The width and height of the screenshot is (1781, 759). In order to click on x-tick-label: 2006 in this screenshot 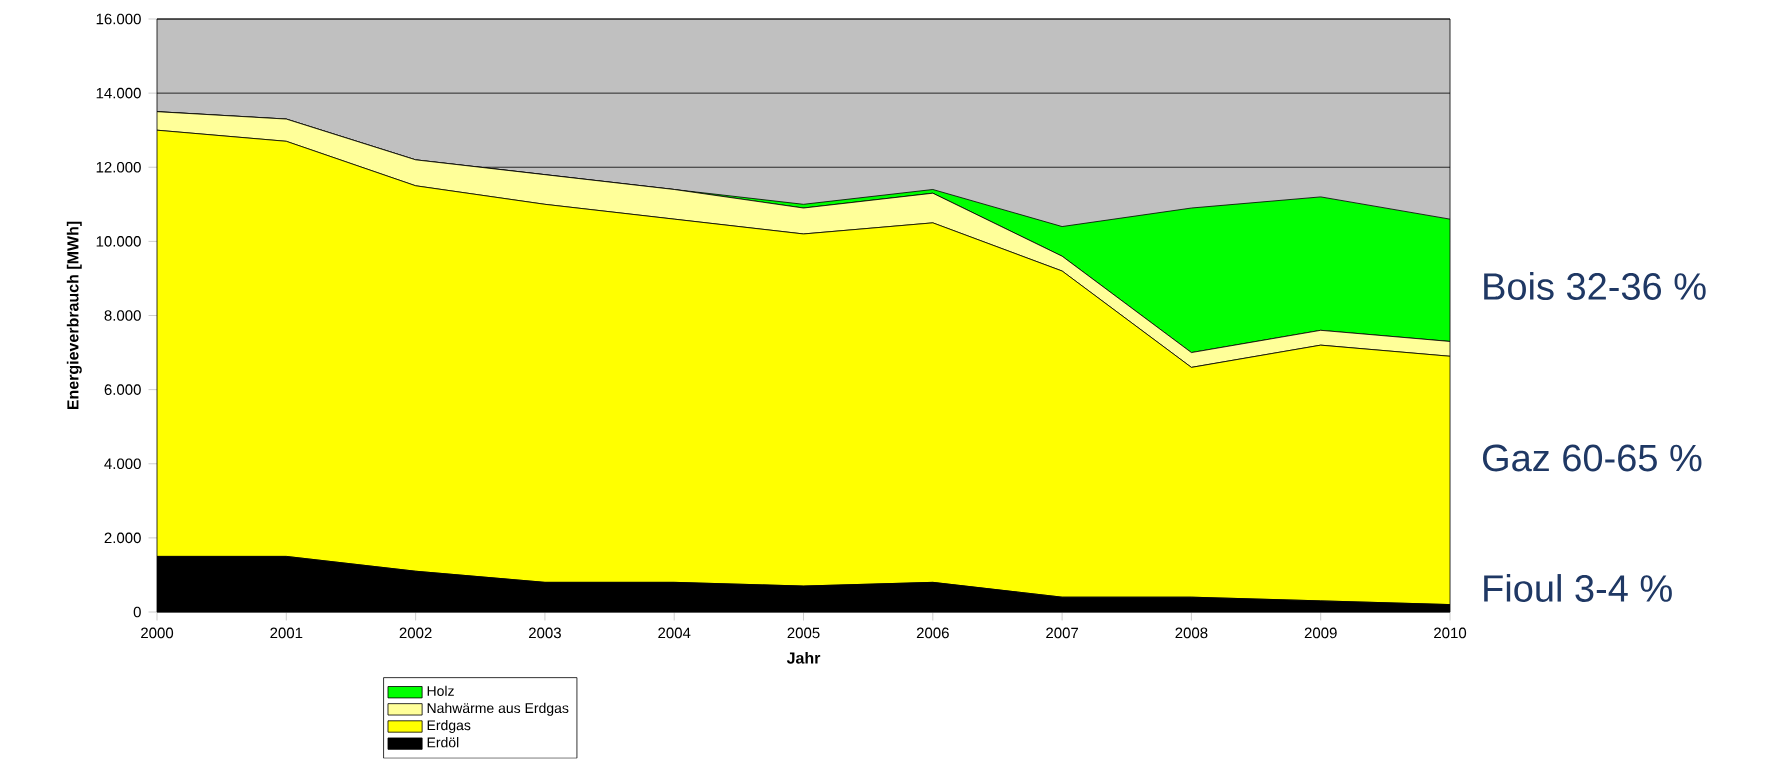, I will do `click(932, 633)`.